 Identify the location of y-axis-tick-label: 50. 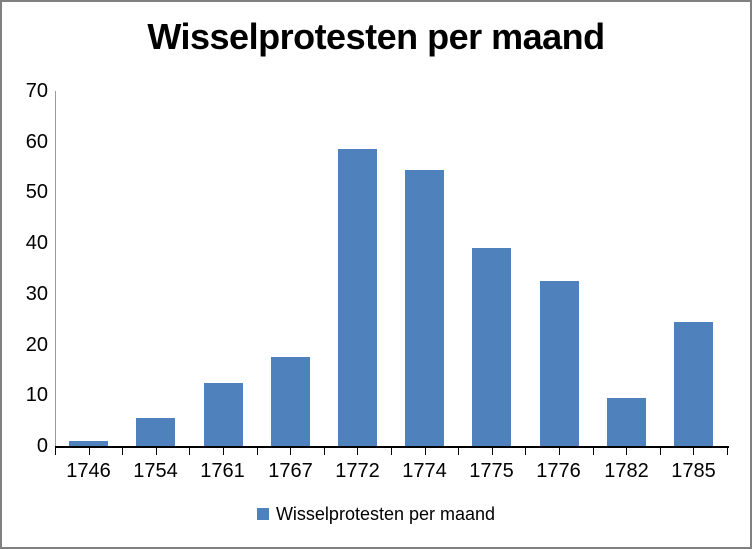
(36, 192).